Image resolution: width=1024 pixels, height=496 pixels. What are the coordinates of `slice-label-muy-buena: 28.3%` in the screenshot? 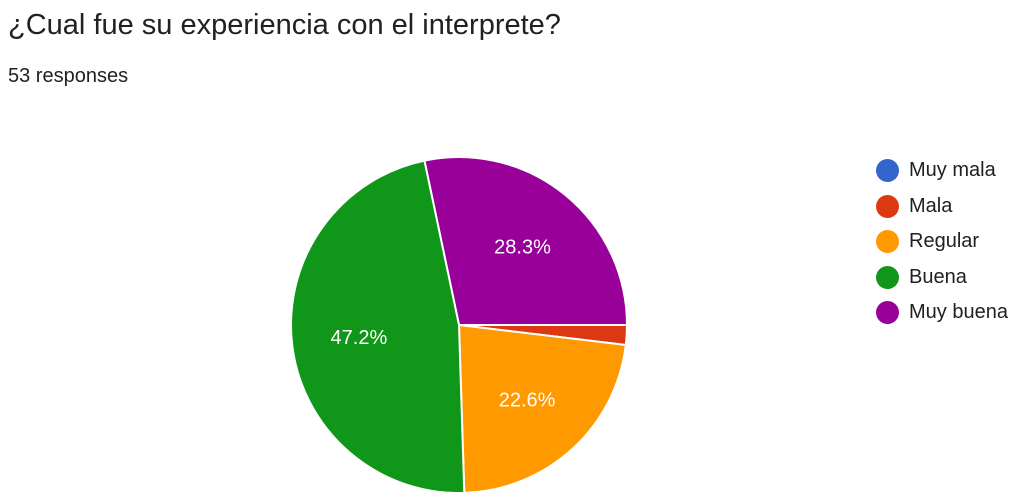 It's located at (522, 248).